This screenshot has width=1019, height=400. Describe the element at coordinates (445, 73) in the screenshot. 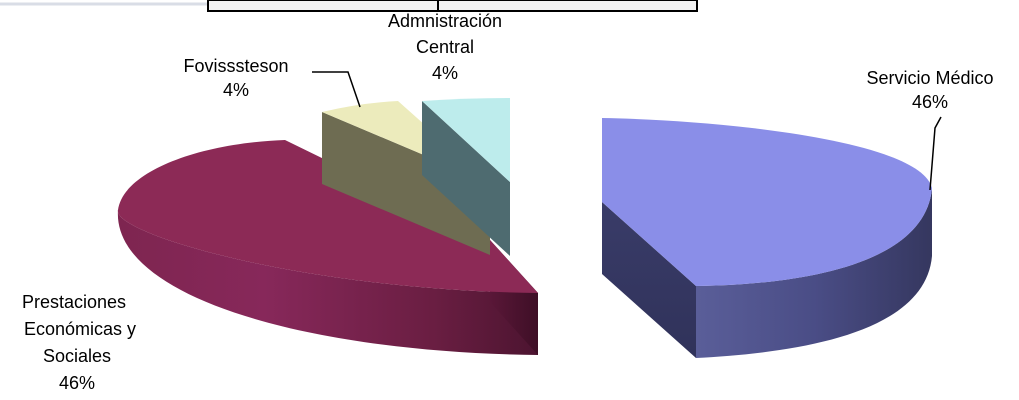

I see `label-admin-pct: 4%` at that location.